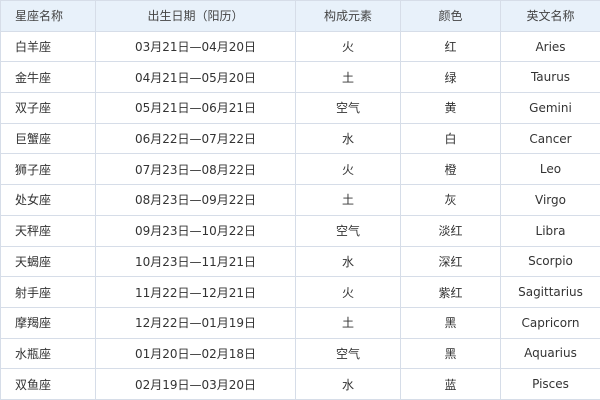 The width and height of the screenshot is (600, 400). Describe the element at coordinates (550, 77) in the screenshot. I see `table-cell: Taurus` at that location.